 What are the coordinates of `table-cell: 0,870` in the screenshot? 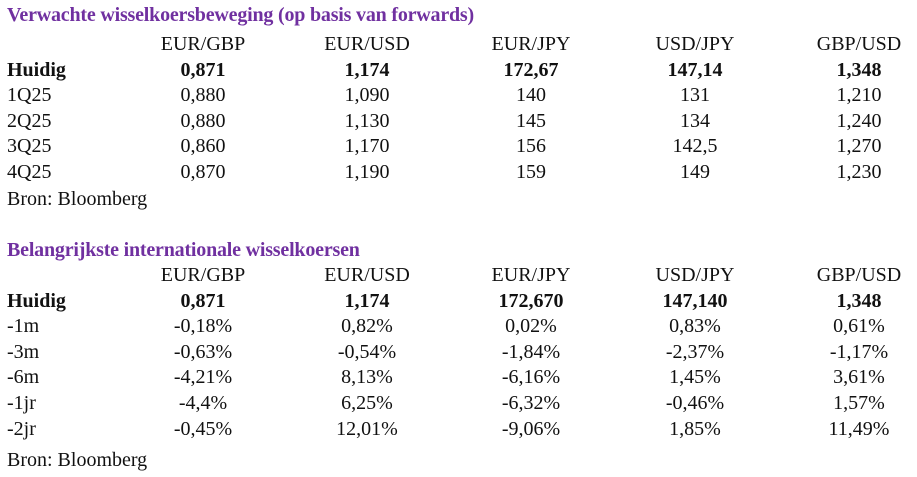 It's located at (203, 171).